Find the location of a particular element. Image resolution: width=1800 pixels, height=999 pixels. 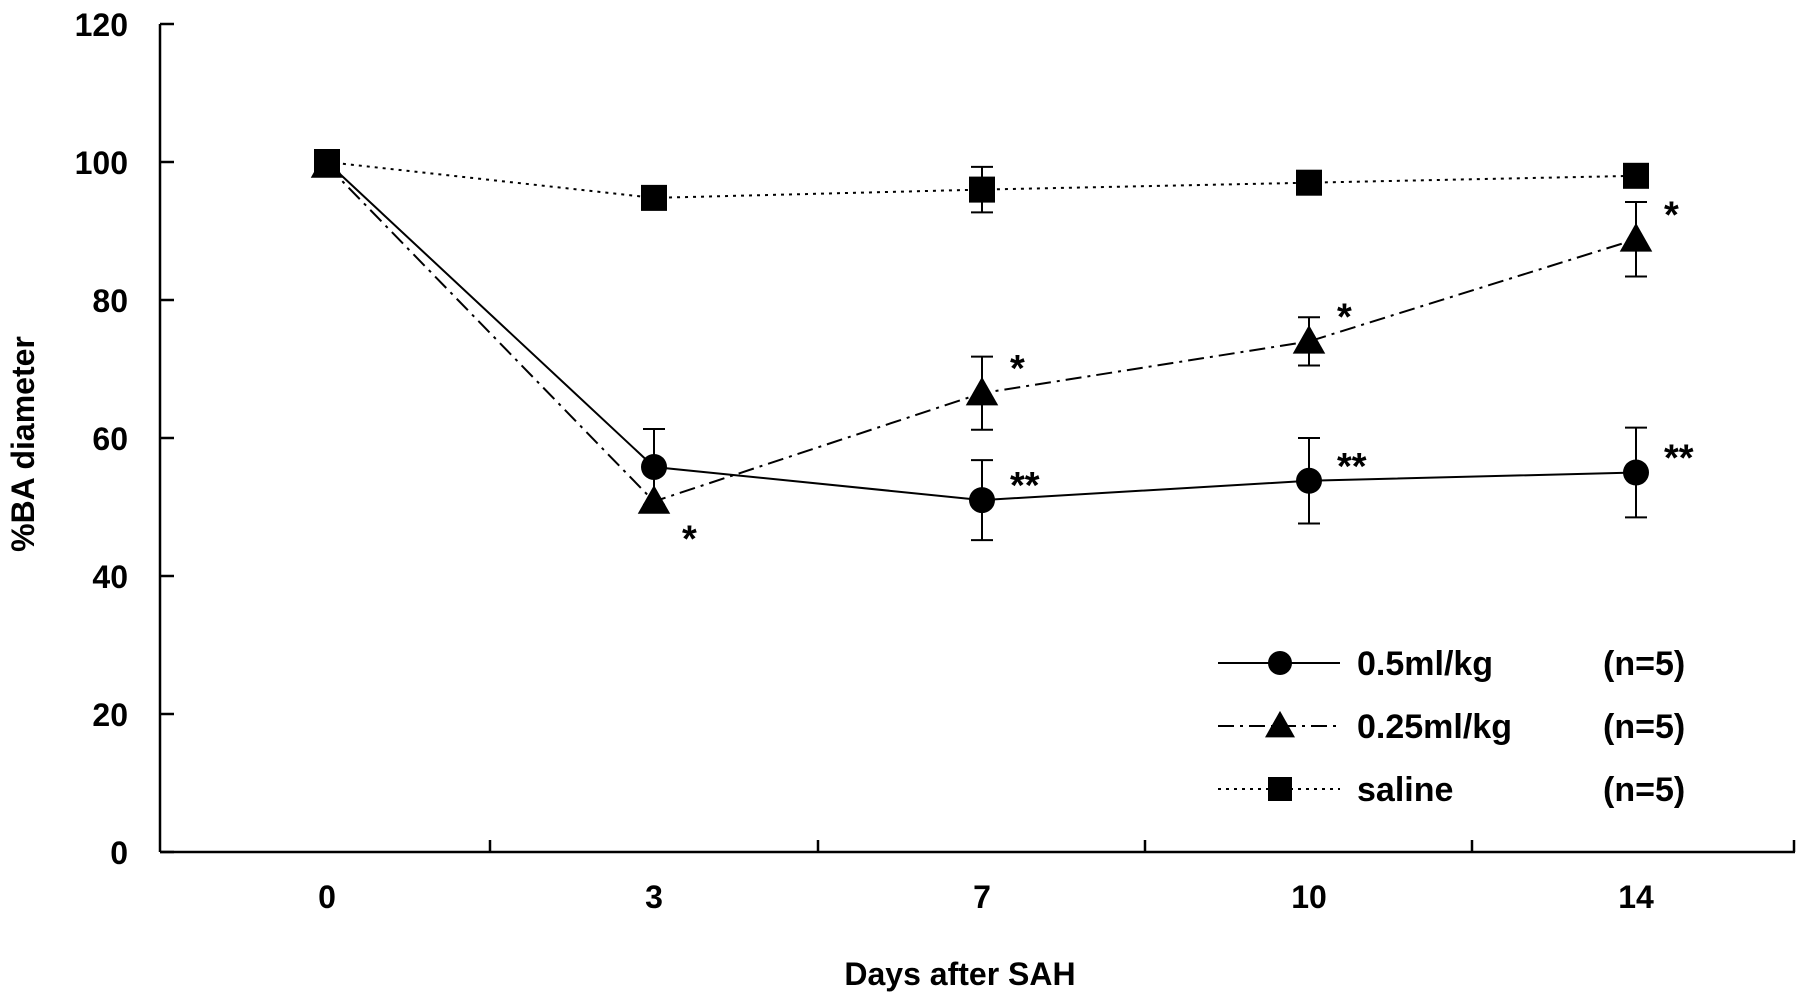

x-tick-label: 10 is located at coordinates (1309, 897).